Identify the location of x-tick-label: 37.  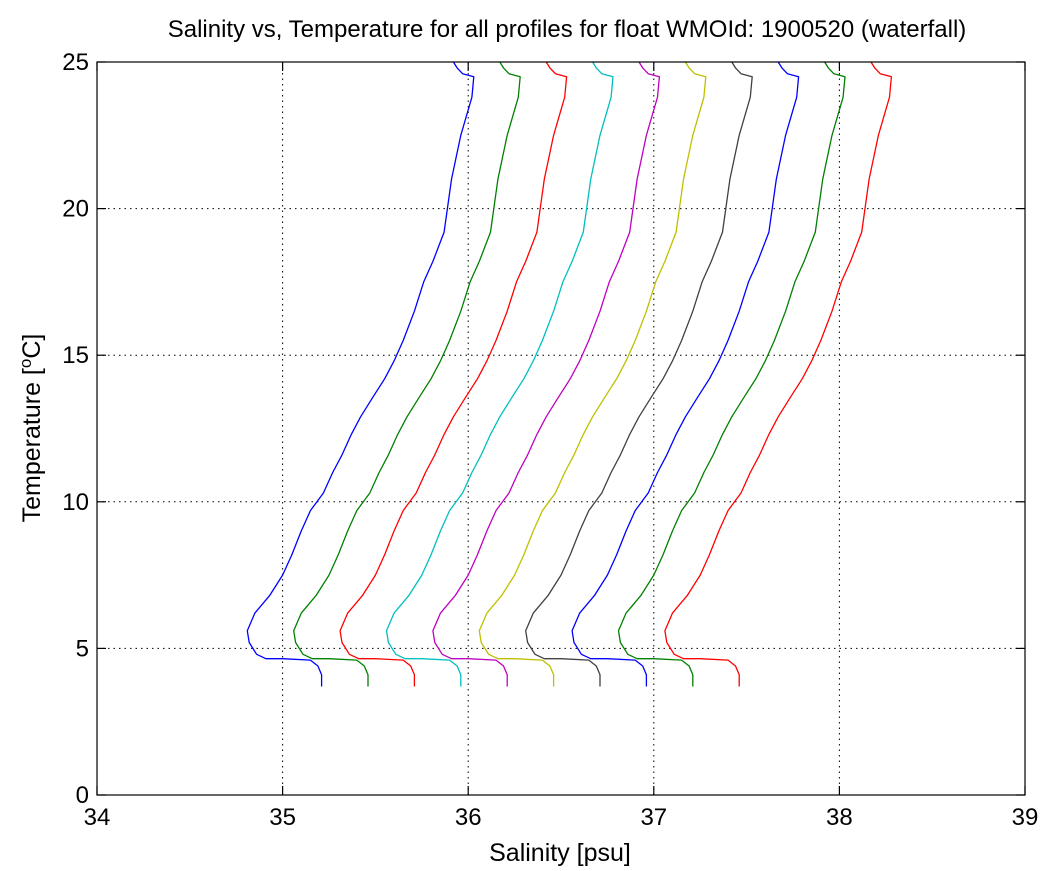
(653, 817).